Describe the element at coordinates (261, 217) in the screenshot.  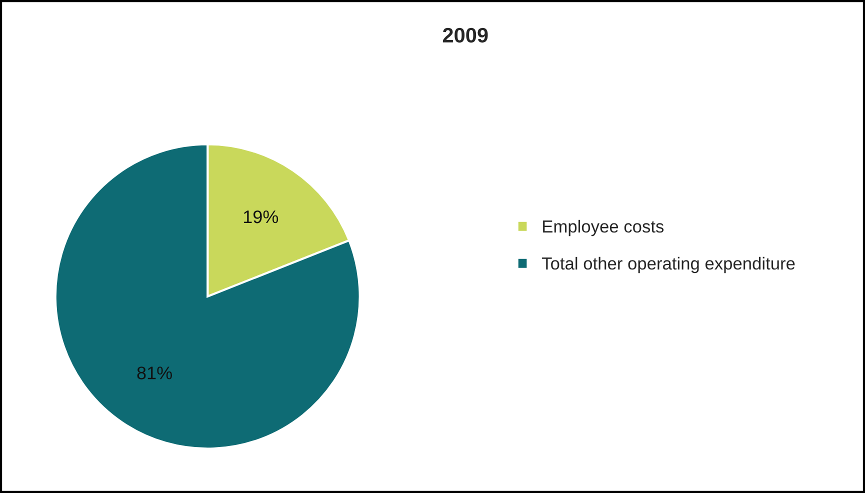
I see `data-label: 19%` at that location.